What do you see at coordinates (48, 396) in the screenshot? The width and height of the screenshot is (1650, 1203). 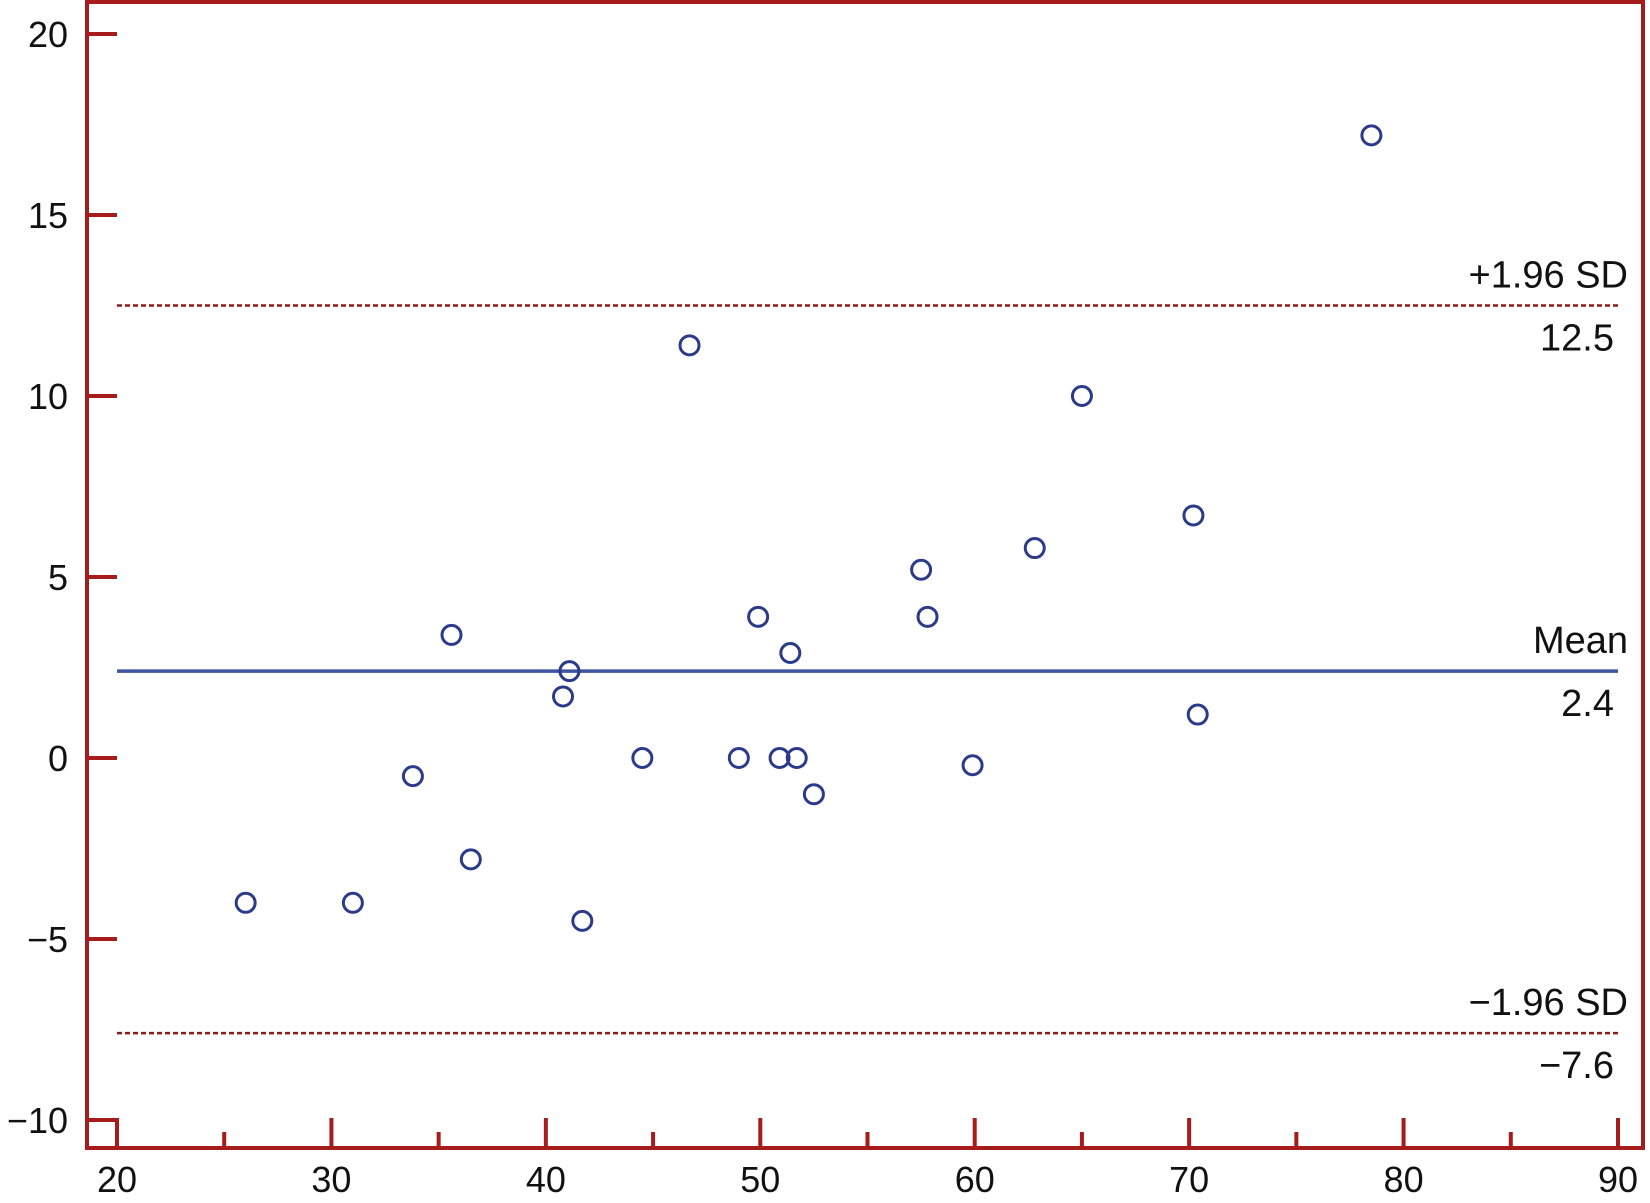 I see `y-tick-label: 10` at bounding box center [48, 396].